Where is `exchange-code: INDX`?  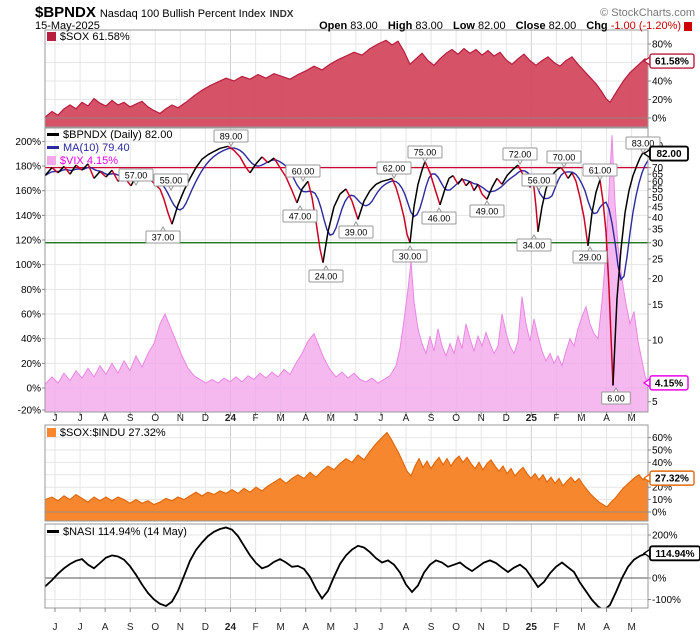 exchange-code: INDX is located at coordinates (281, 14).